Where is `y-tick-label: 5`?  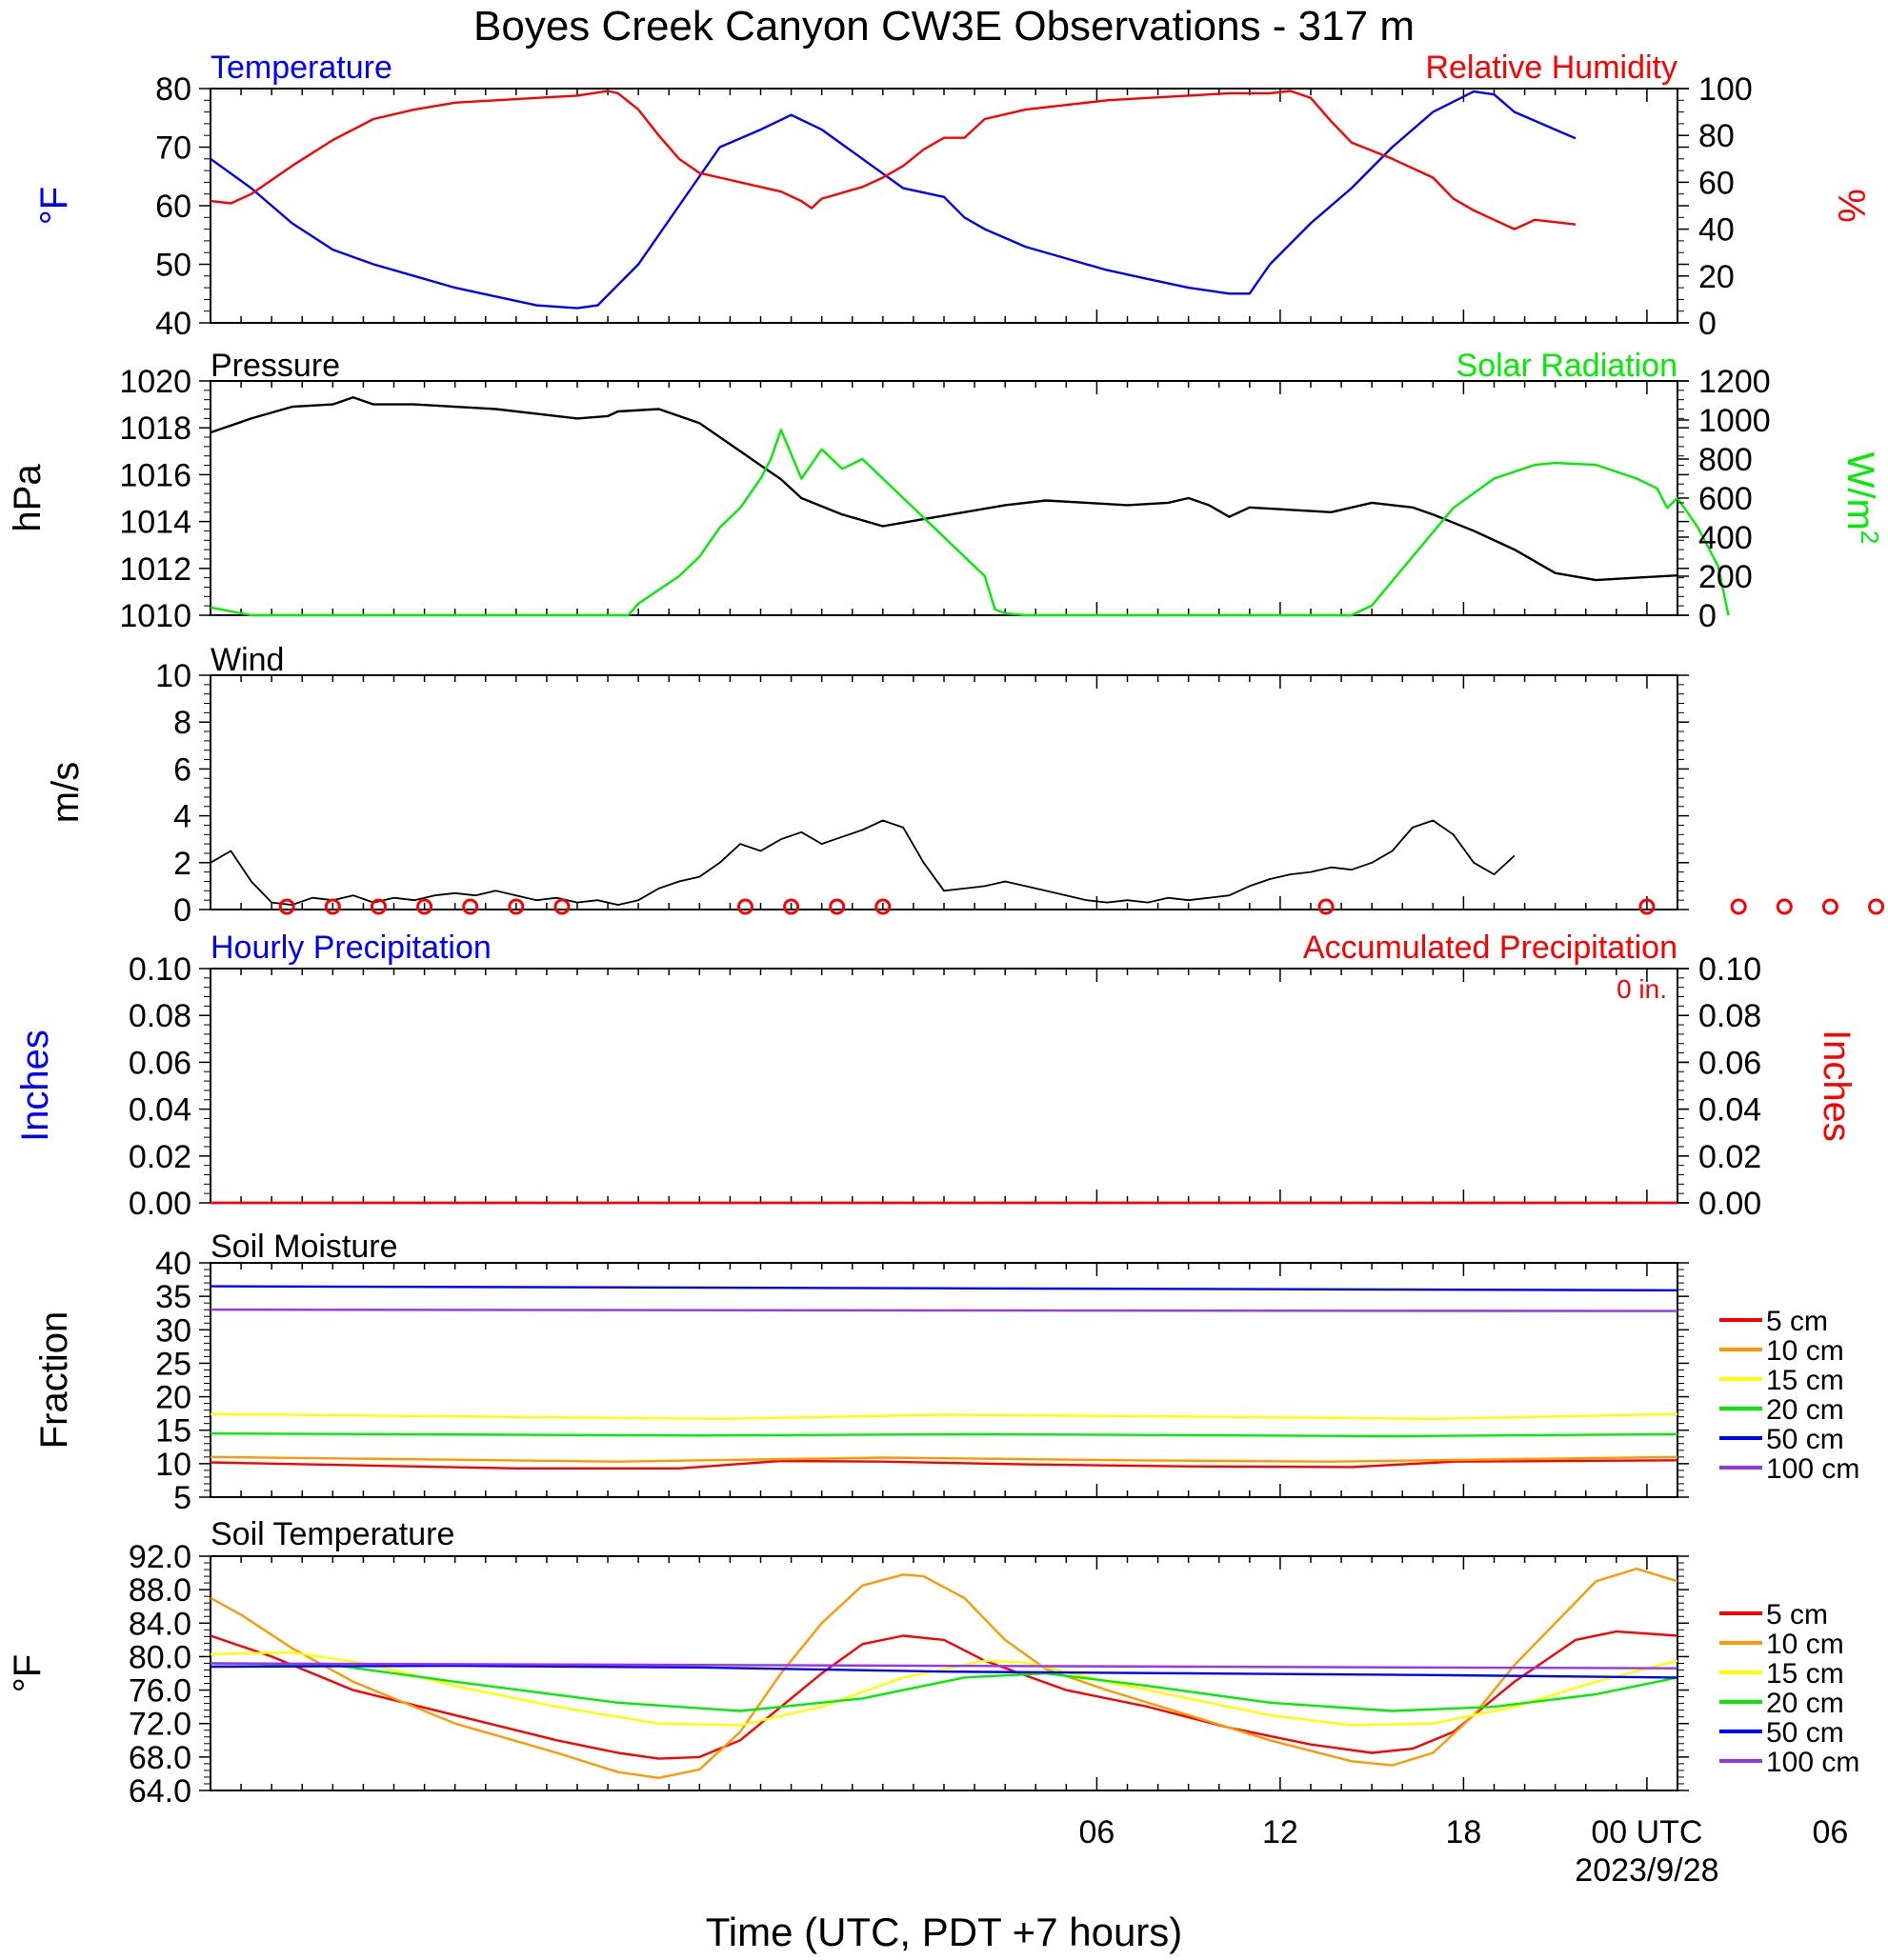 y-tick-label: 5 is located at coordinates (182, 1498).